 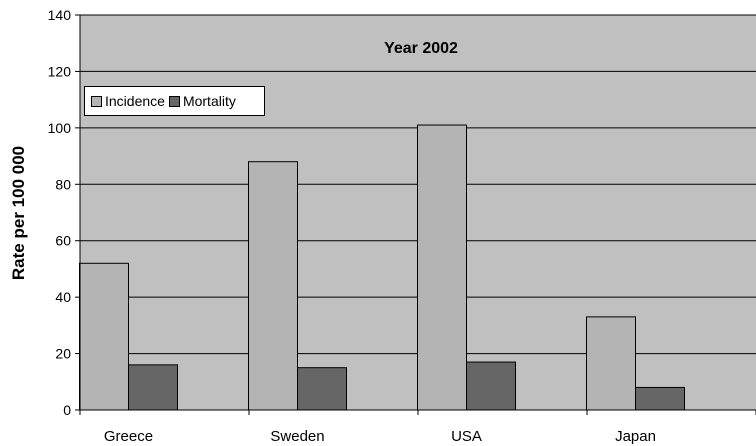 What do you see at coordinates (104, 336) in the screenshot?
I see `bar-incidence-greece` at bounding box center [104, 336].